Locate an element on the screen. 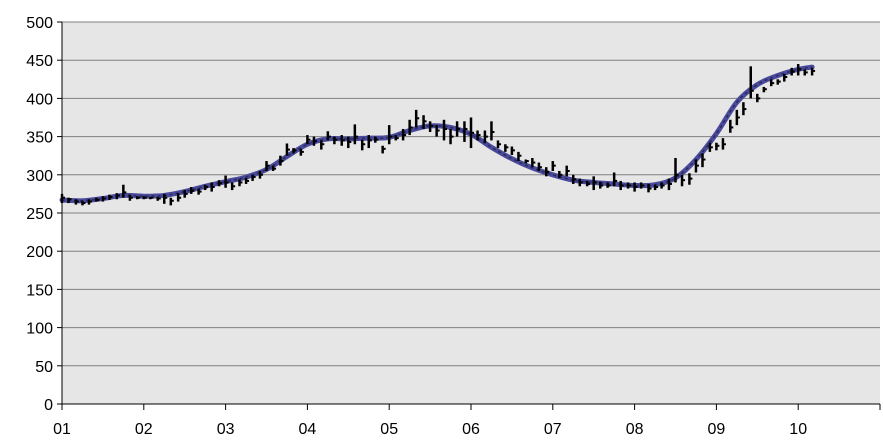 The image size is (883, 448). y-tick-label: 400 is located at coordinates (39, 99).